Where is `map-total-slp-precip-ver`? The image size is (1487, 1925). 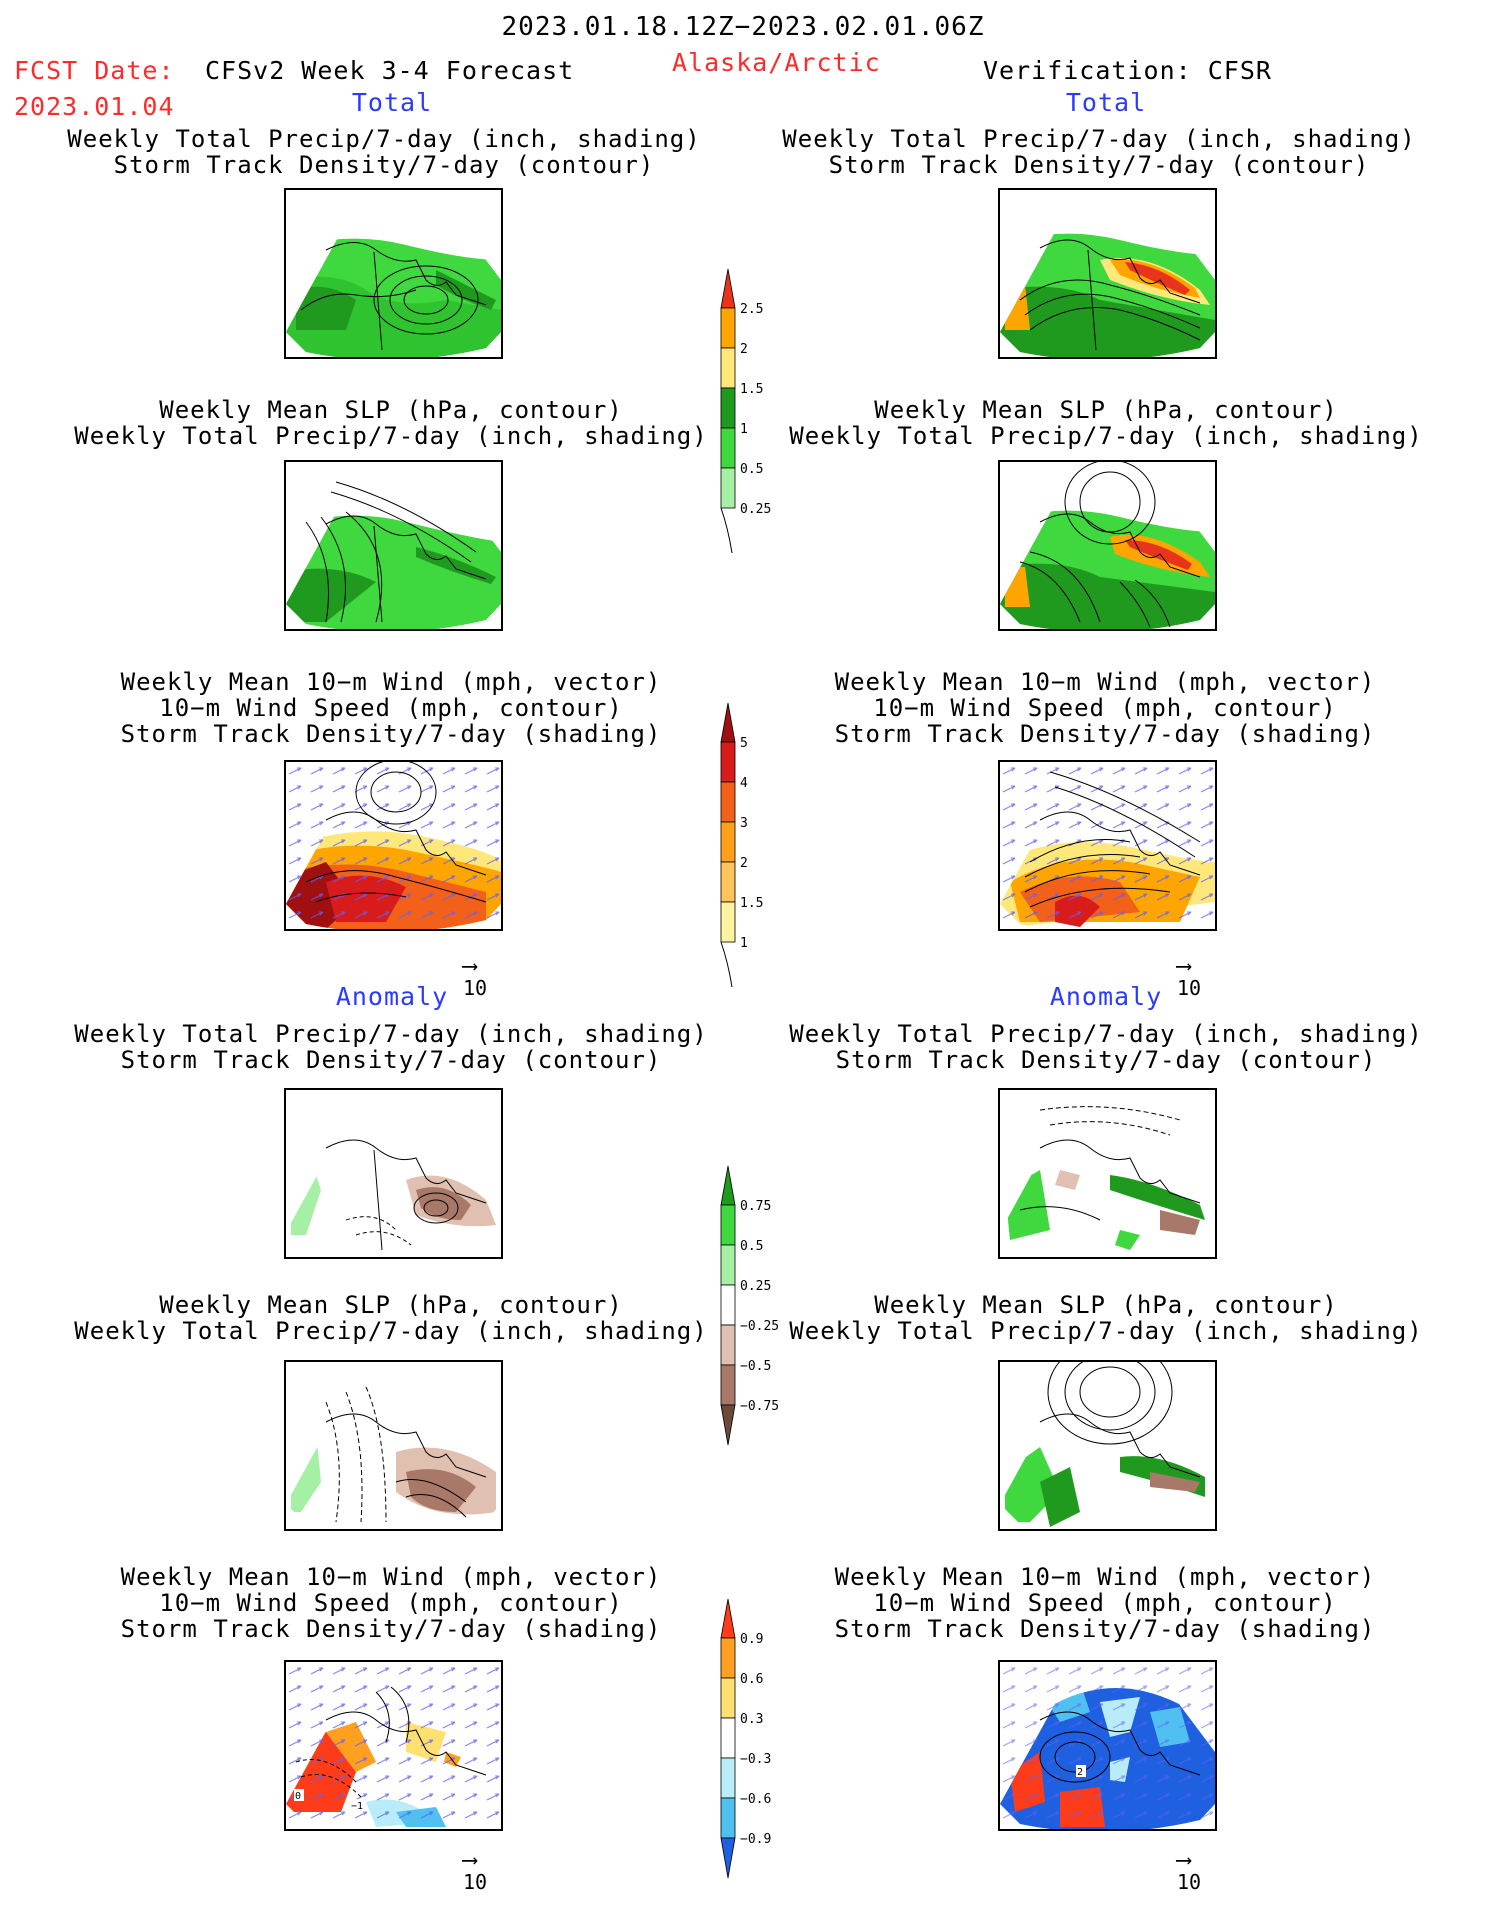 map-total-slp-precip-ver is located at coordinates (1107, 545).